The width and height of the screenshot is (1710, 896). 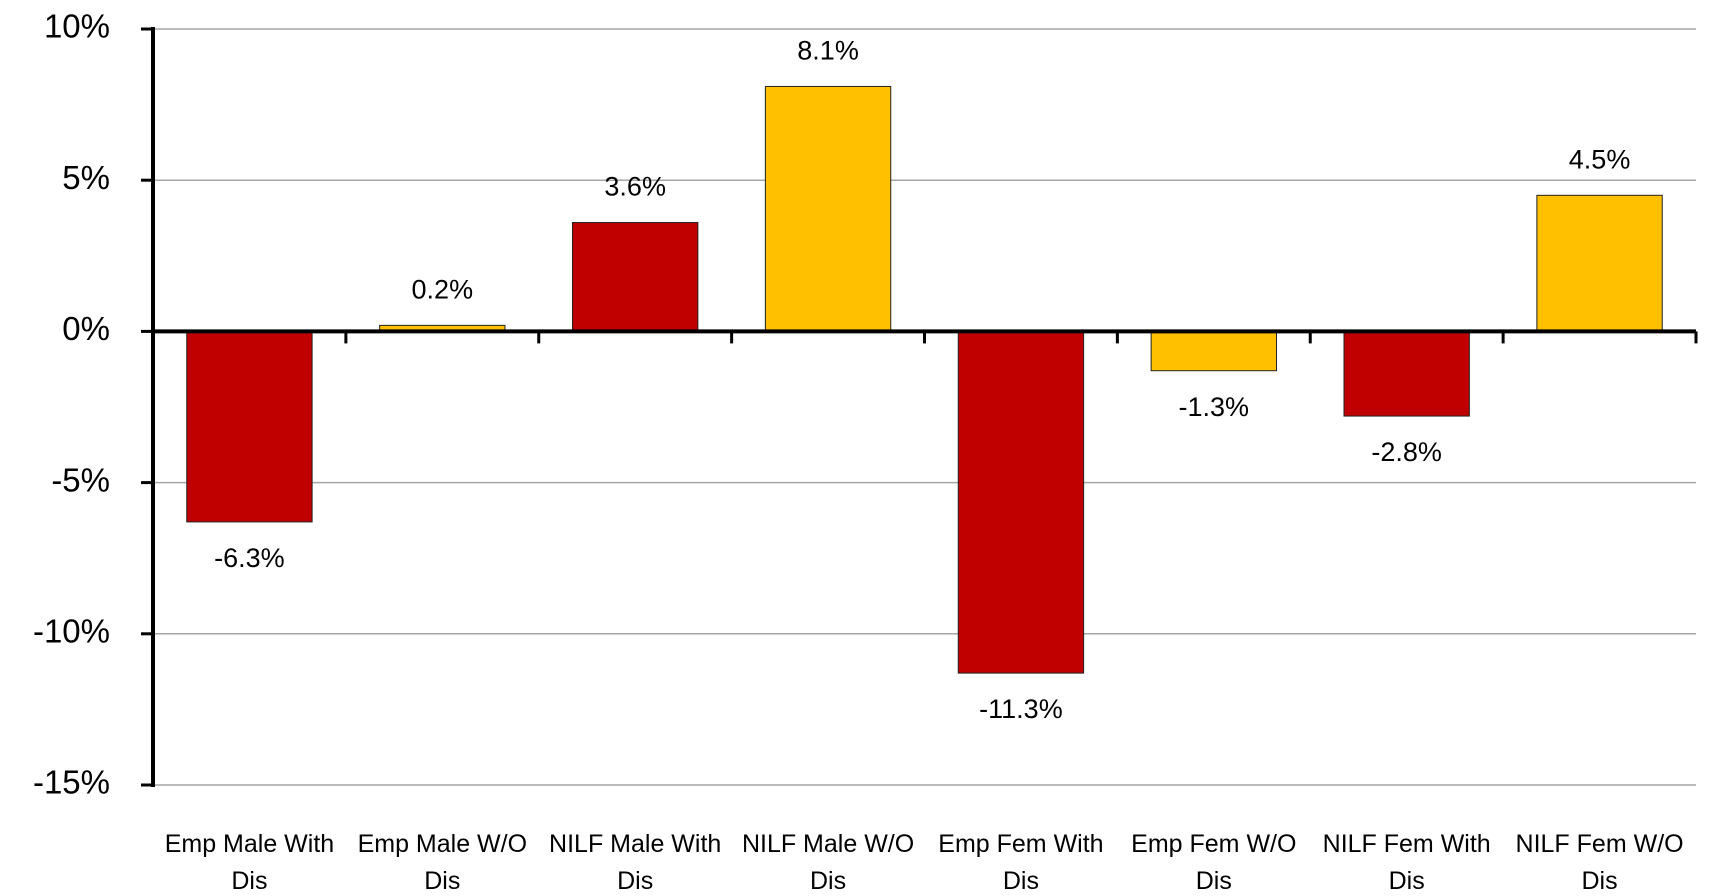 What do you see at coordinates (249, 558) in the screenshot?
I see `value-label: -6.3%` at bounding box center [249, 558].